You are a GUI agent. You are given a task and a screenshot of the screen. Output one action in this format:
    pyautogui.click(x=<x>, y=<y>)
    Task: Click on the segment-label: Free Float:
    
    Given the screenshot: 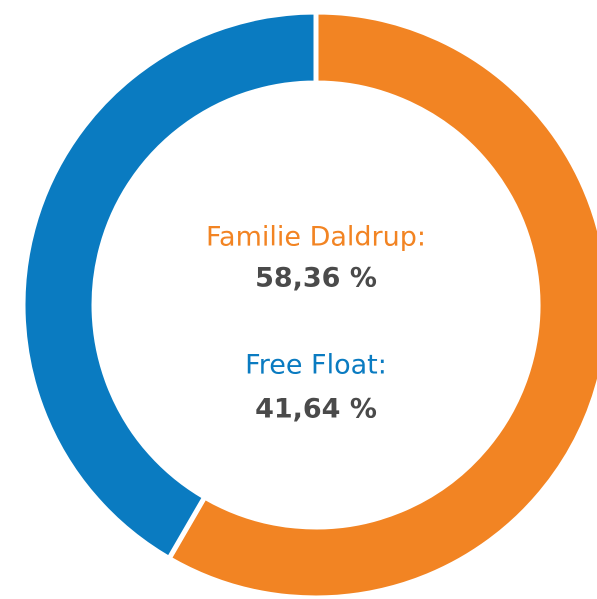 What is the action you would take?
    pyautogui.click(x=316, y=365)
    